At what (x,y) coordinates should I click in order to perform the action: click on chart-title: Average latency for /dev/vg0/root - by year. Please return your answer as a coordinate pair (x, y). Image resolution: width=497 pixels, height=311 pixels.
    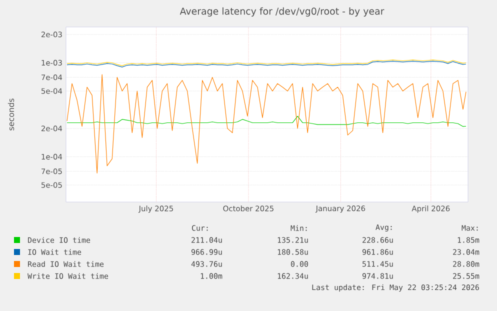
    Looking at the image, I should click on (282, 12).